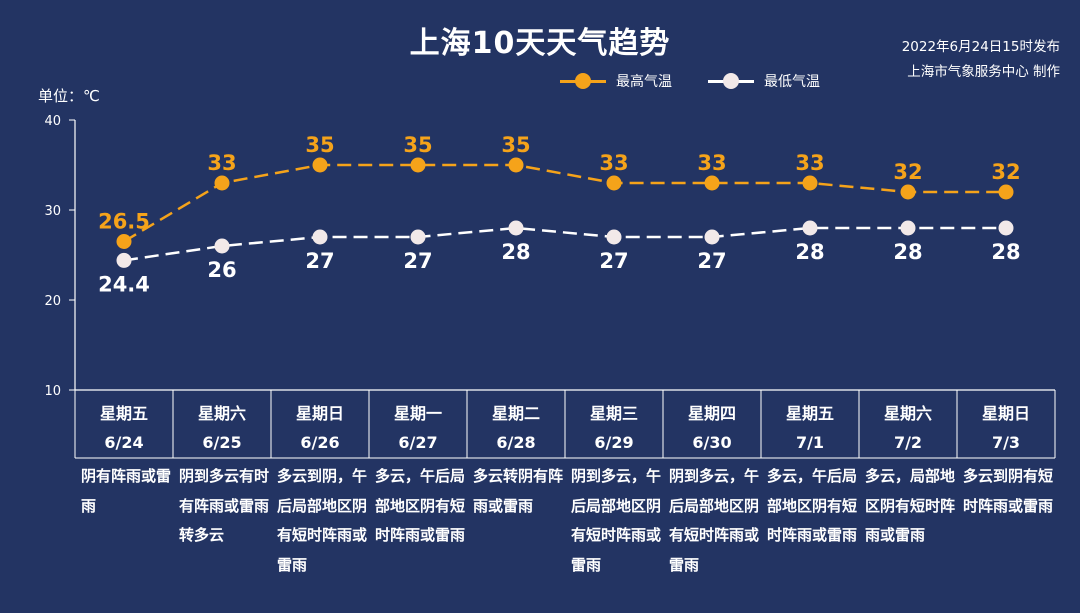 The width and height of the screenshot is (1080, 613). What do you see at coordinates (515, 413) in the screenshot?
I see `weekday-label: 星期二` at bounding box center [515, 413].